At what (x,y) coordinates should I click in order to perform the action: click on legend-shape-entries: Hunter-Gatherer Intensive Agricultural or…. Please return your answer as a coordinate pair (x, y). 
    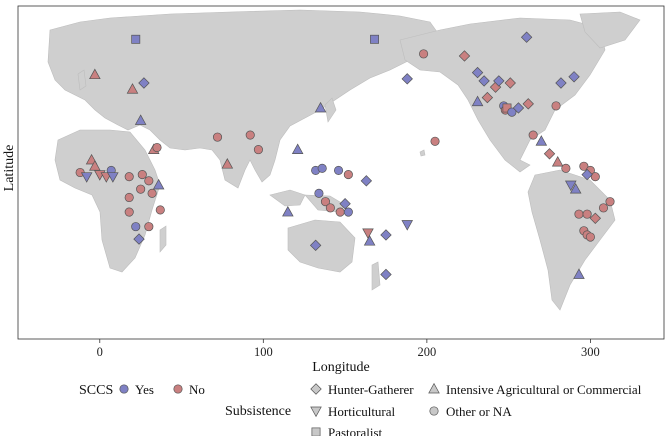
    Looking at the image, I should click on (476, 409).